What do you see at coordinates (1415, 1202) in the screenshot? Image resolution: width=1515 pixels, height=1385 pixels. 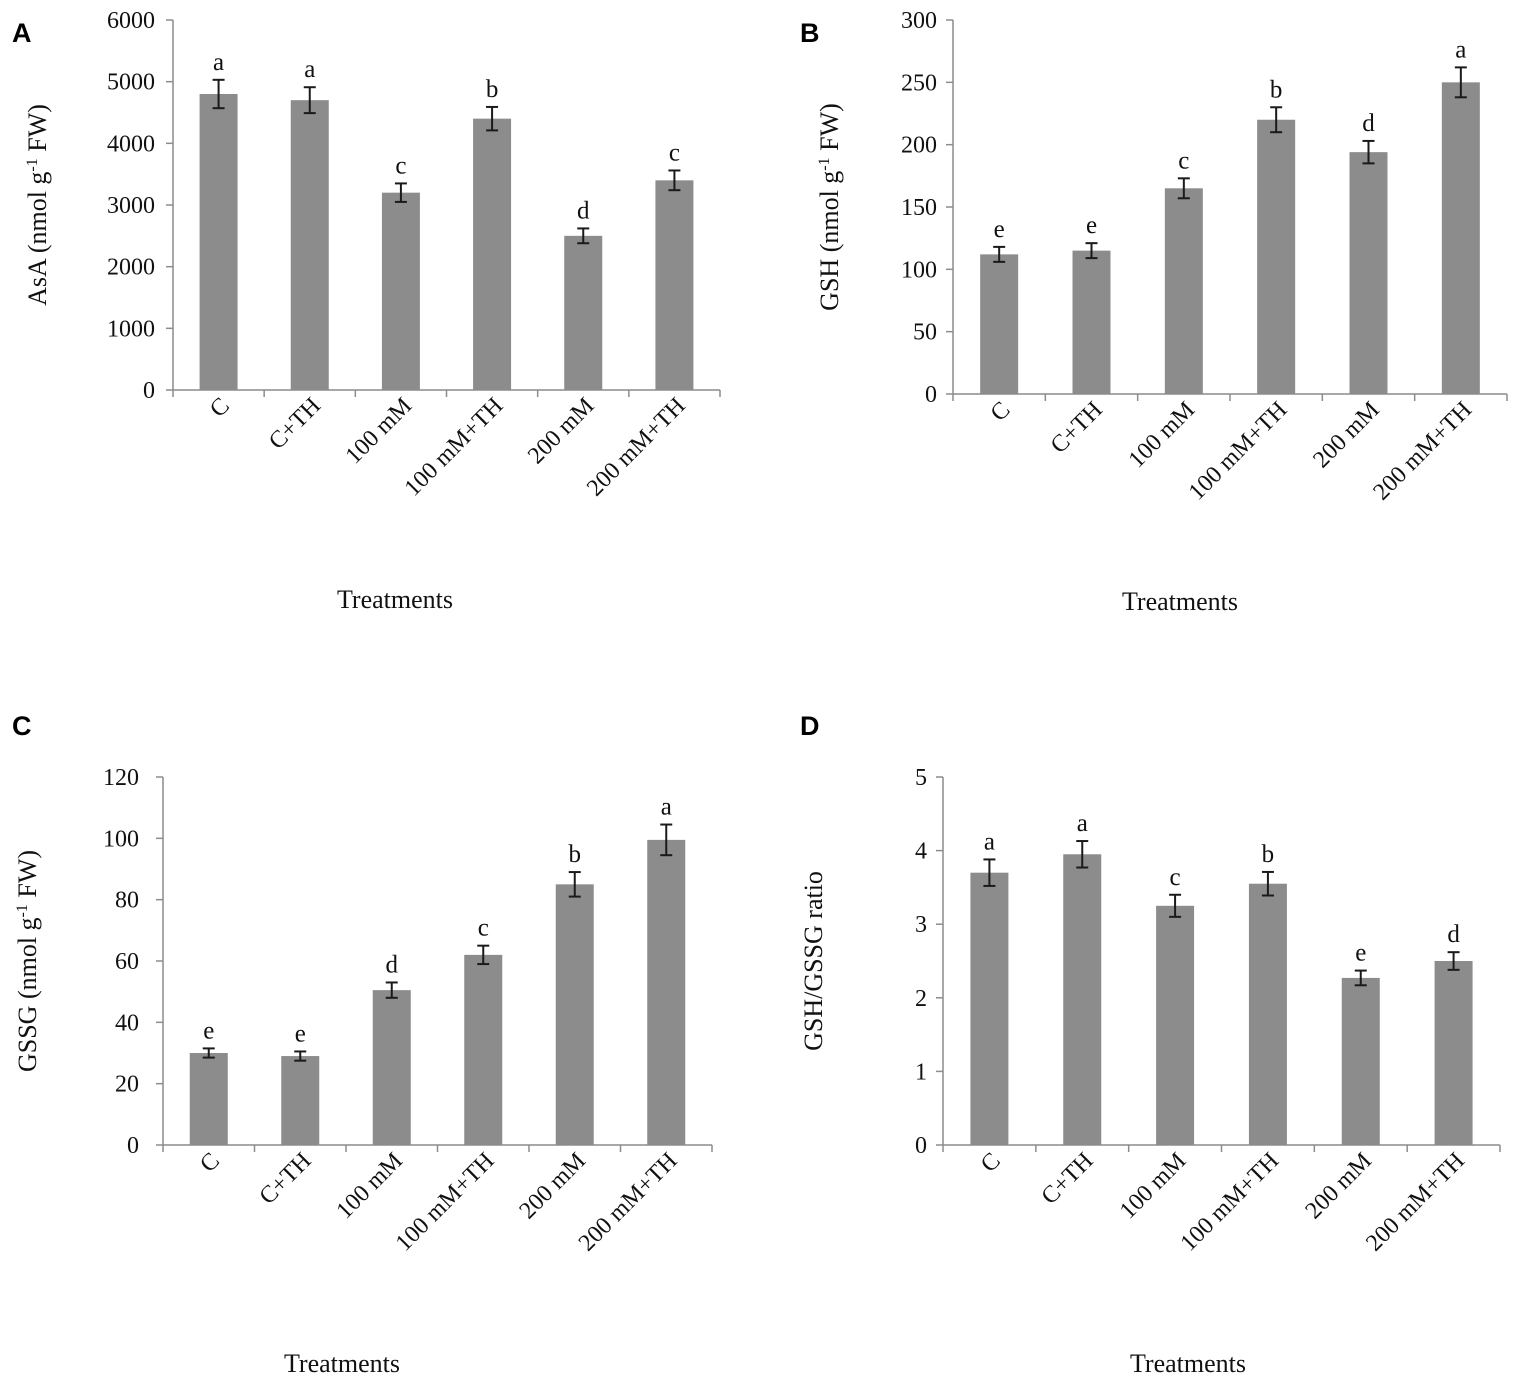 I see `category-label: 200 mM+TH` at bounding box center [1415, 1202].